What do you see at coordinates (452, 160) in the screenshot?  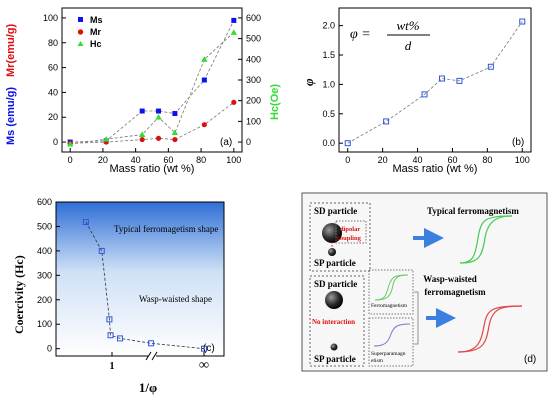 I see `panel-b-xtick-label: 60` at bounding box center [452, 160].